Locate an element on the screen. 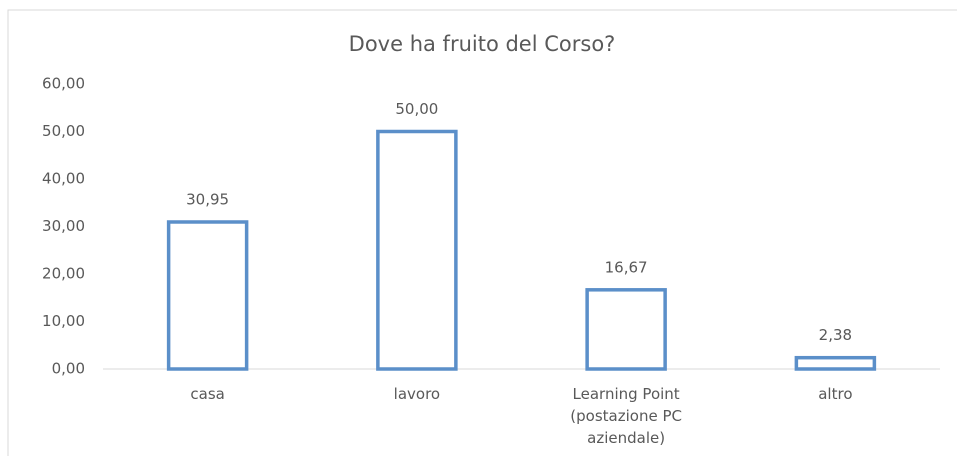 Image resolution: width=957 pixels, height=456 pixels. y-tick-label: 0,00 is located at coordinates (68, 369).